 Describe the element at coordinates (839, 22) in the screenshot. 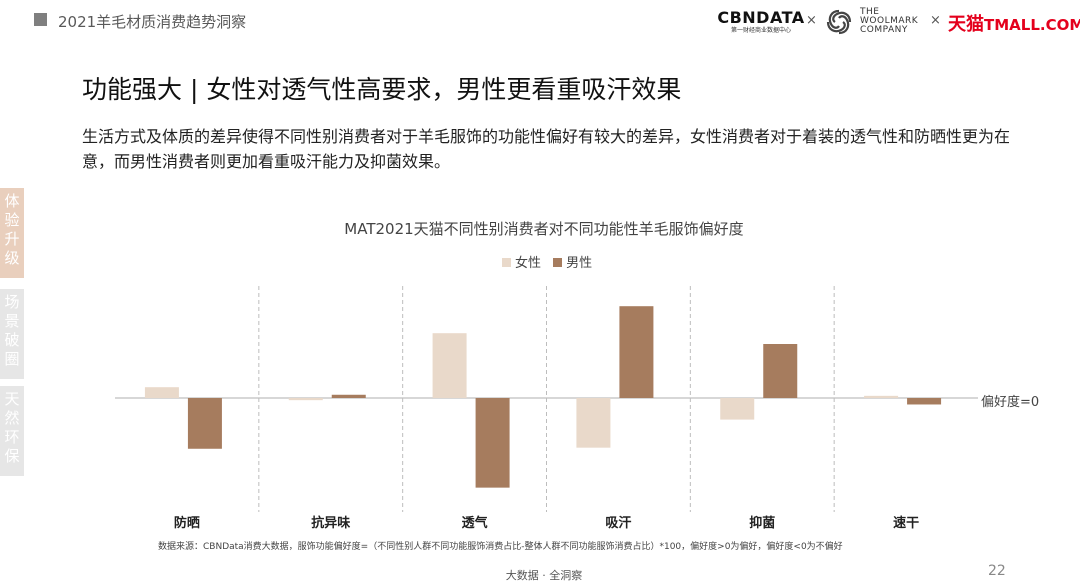

I see `woolmark-icon` at that location.